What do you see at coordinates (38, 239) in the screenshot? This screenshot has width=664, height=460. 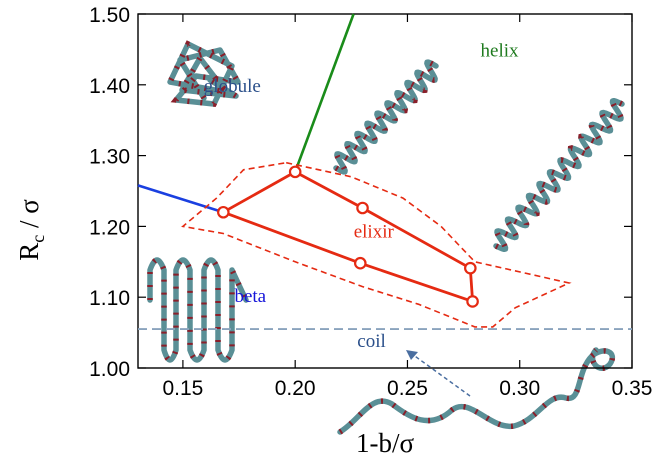 I see `y-axis-title-subscript: c` at bounding box center [38, 239].